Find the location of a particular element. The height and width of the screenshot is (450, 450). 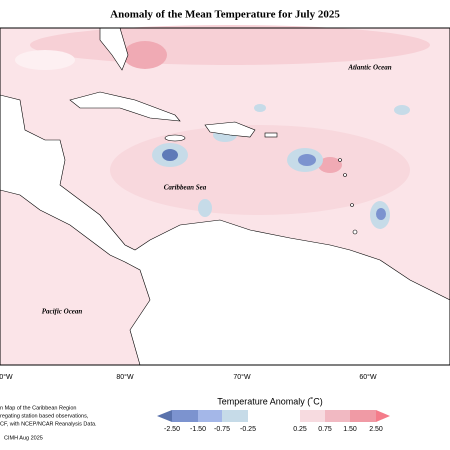

credit: CIMH Aug 2025 is located at coordinates (23, 438).